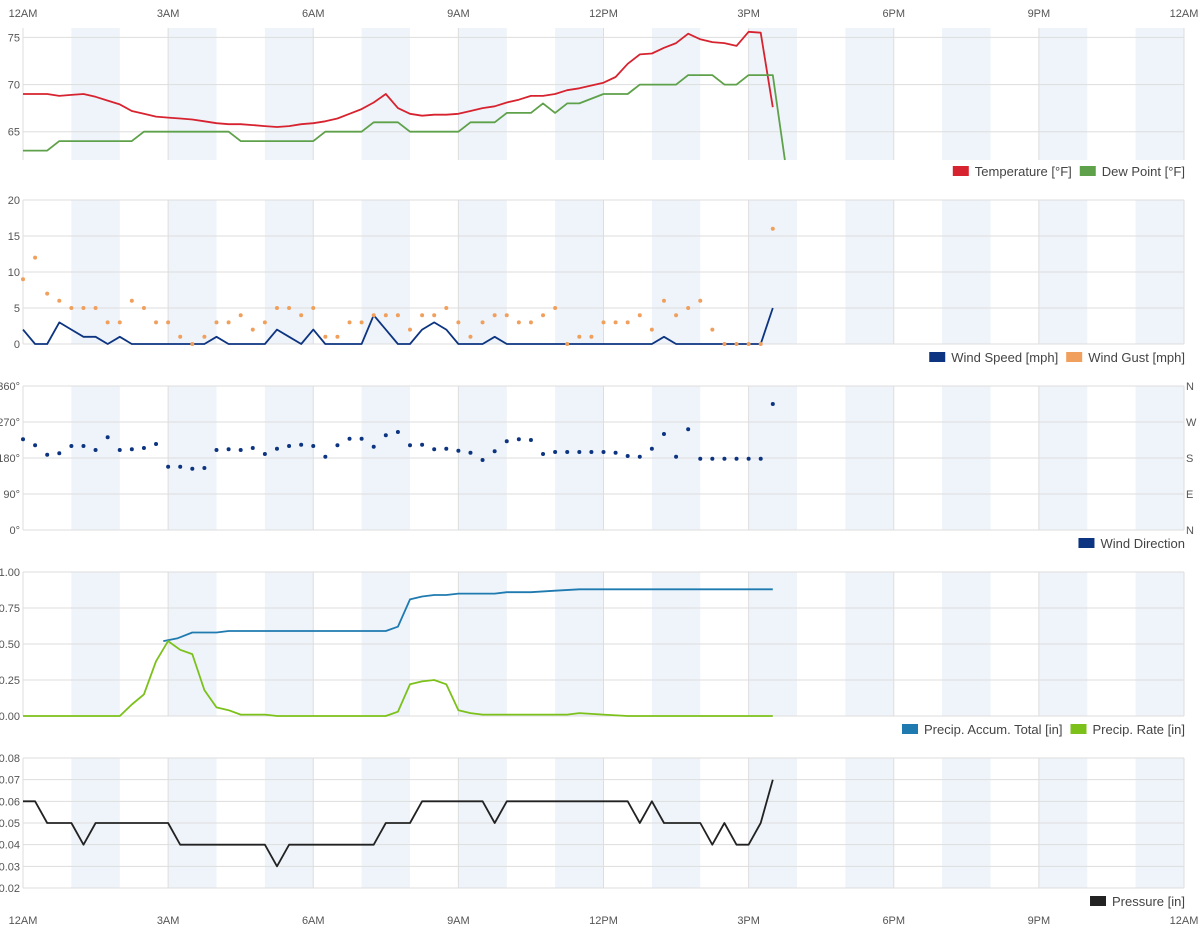  What do you see at coordinates (1148, 901) in the screenshot?
I see `legend-label: Pressure [in]` at bounding box center [1148, 901].